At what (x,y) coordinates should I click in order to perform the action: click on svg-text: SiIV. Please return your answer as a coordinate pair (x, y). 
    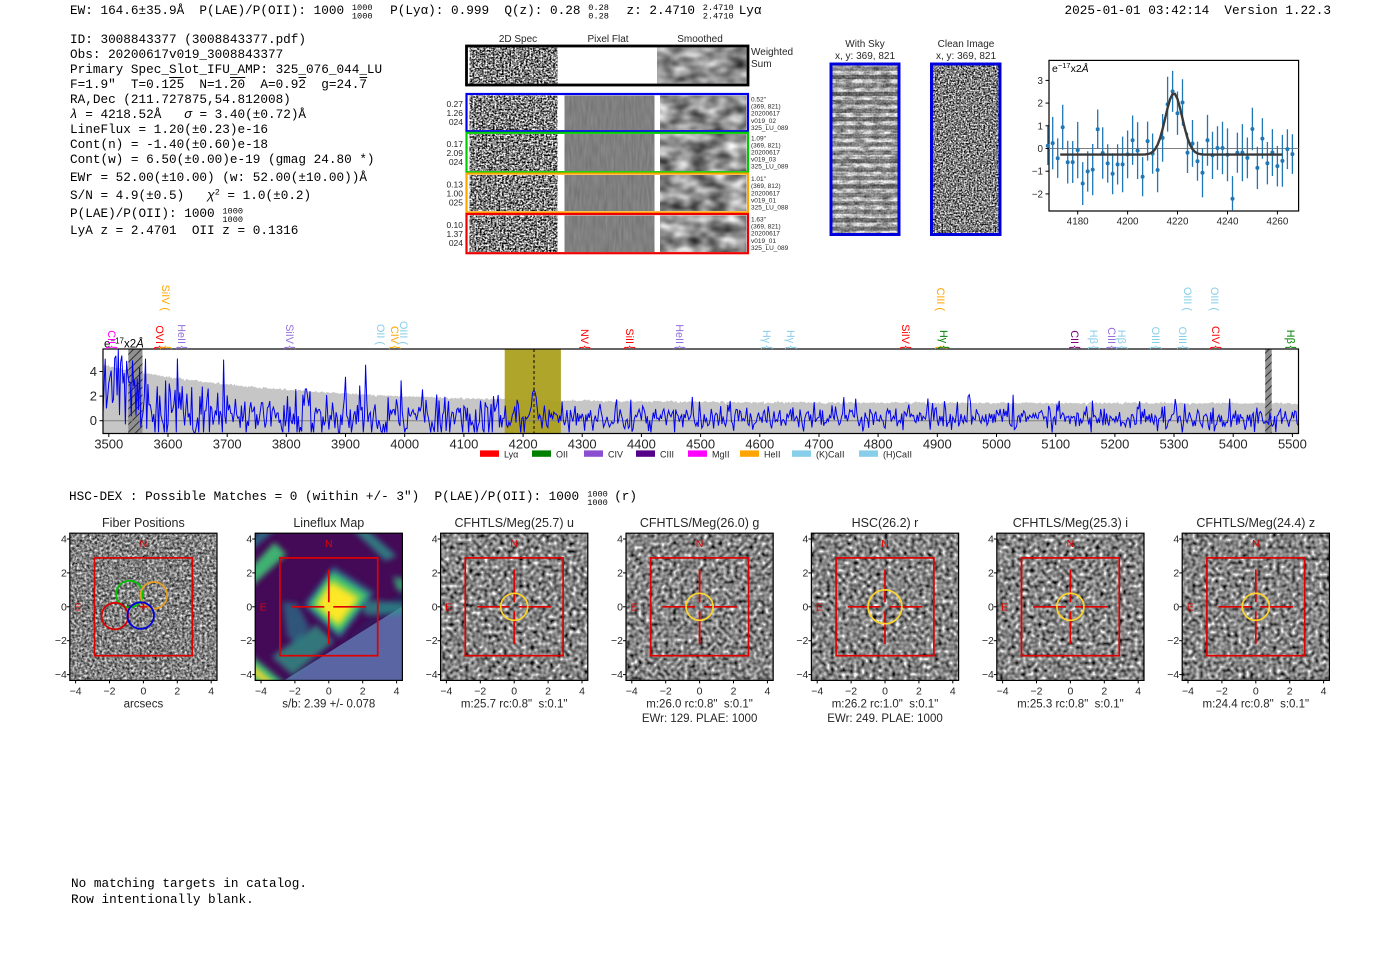
    Looking at the image, I should click on (289, 334).